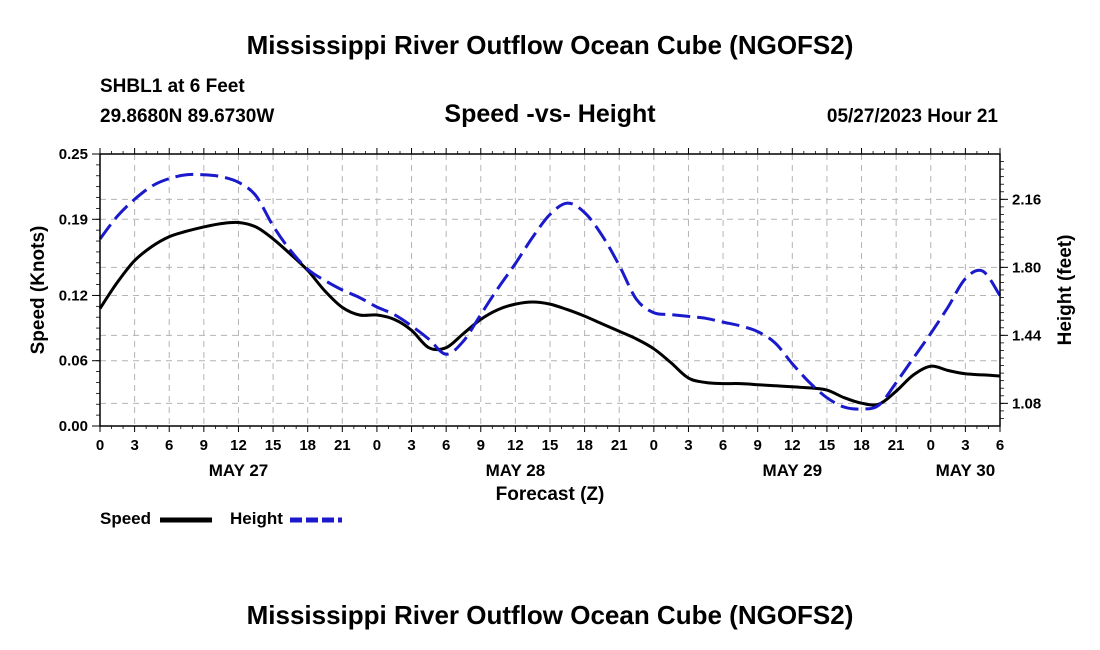 The width and height of the screenshot is (1100, 650). What do you see at coordinates (1027, 335) in the screenshot?
I see `y2-tick-label: 1.44` at bounding box center [1027, 335].